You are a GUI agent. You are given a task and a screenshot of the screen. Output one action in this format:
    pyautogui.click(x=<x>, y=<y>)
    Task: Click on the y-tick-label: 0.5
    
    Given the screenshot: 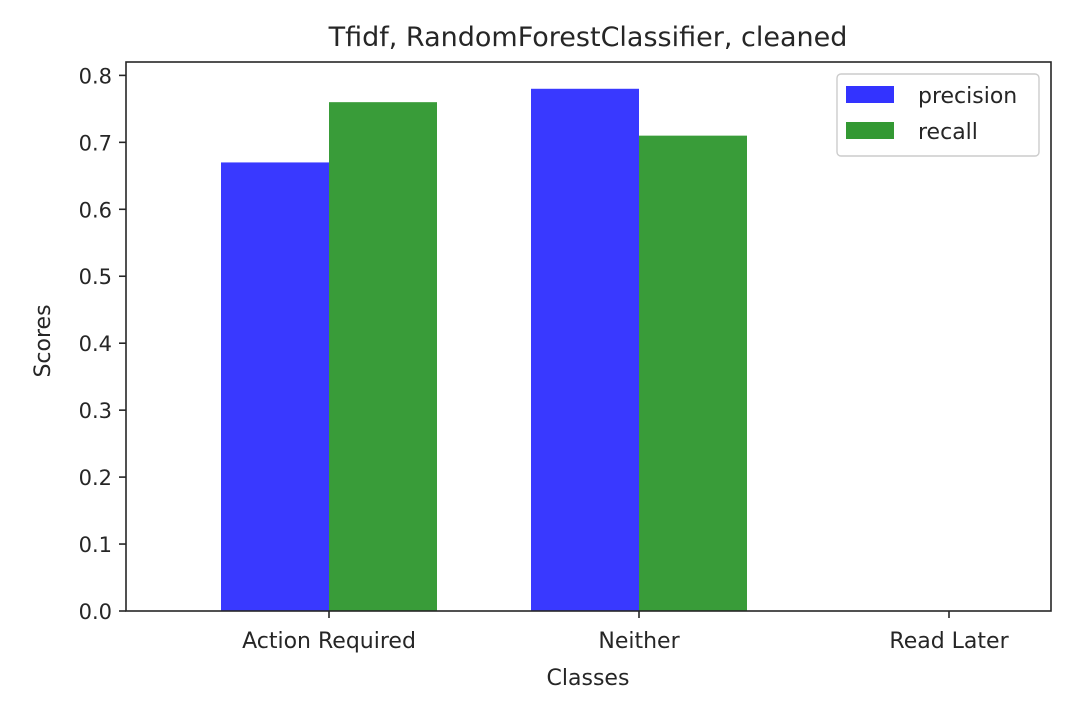 What is the action you would take?
    pyautogui.click(x=95, y=277)
    